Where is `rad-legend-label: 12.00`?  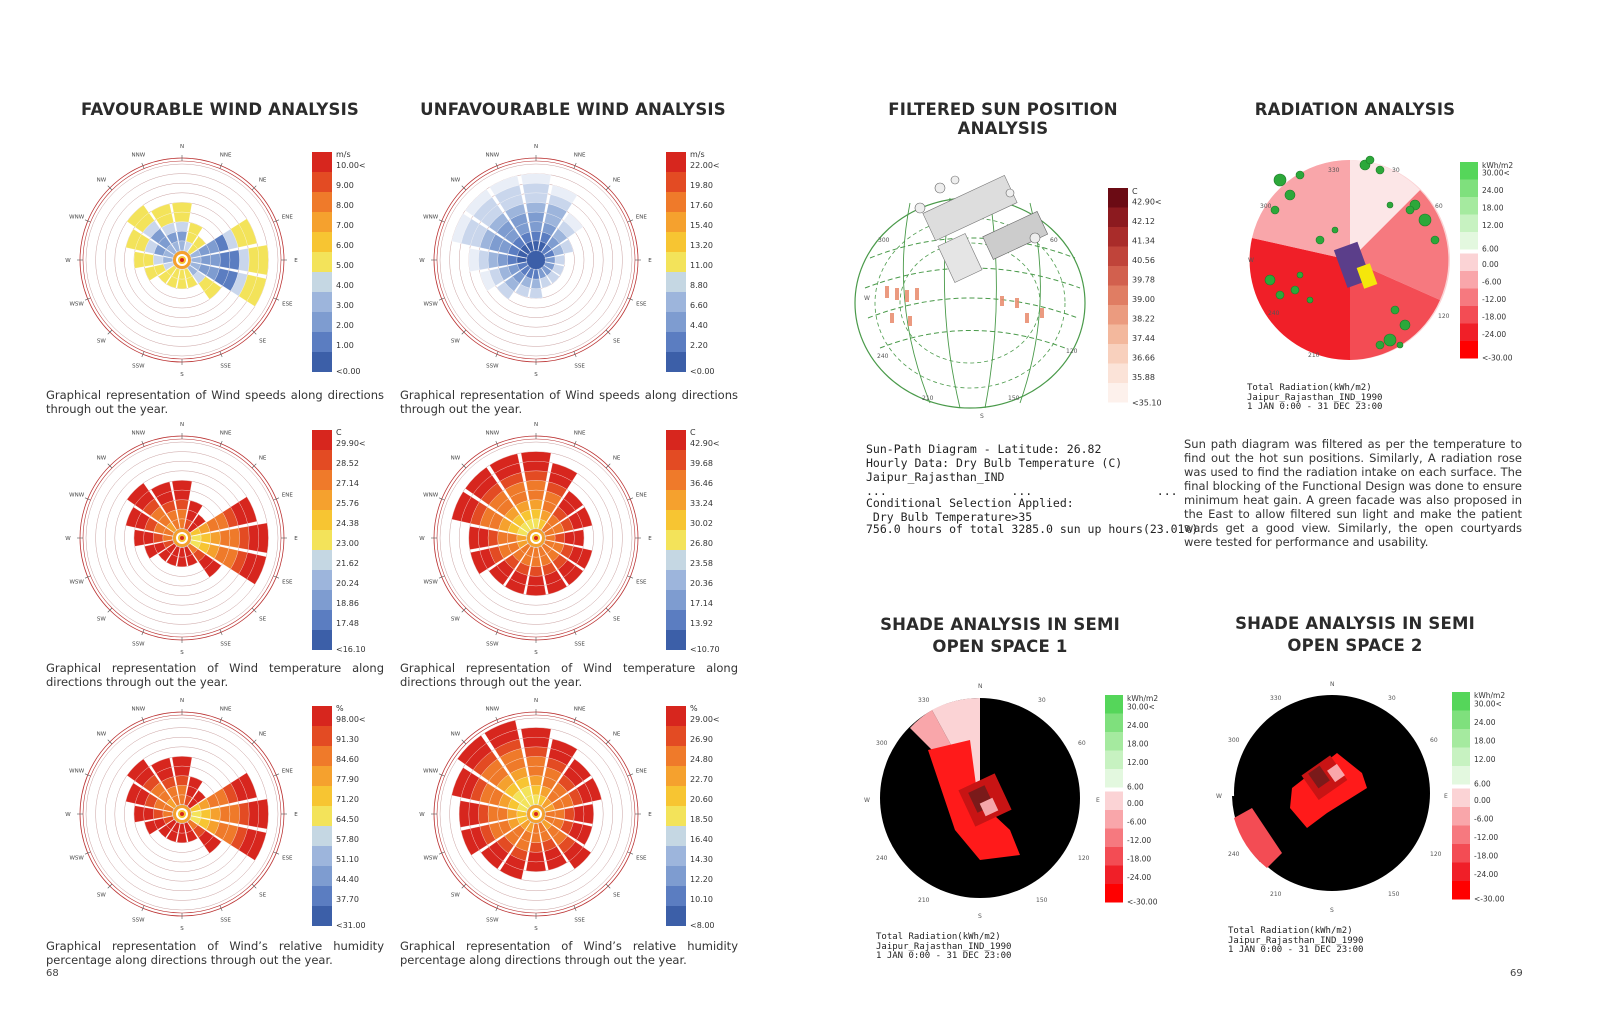 rad-legend-label: 12.00 is located at coordinates (1493, 225).